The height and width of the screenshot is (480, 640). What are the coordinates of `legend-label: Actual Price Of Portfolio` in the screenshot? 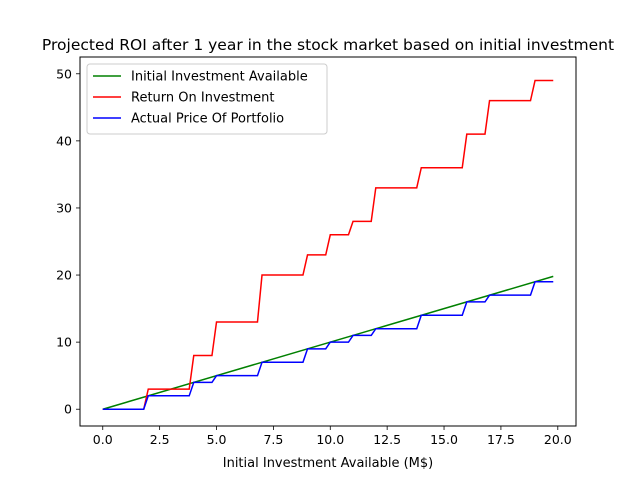 It's located at (207, 119).